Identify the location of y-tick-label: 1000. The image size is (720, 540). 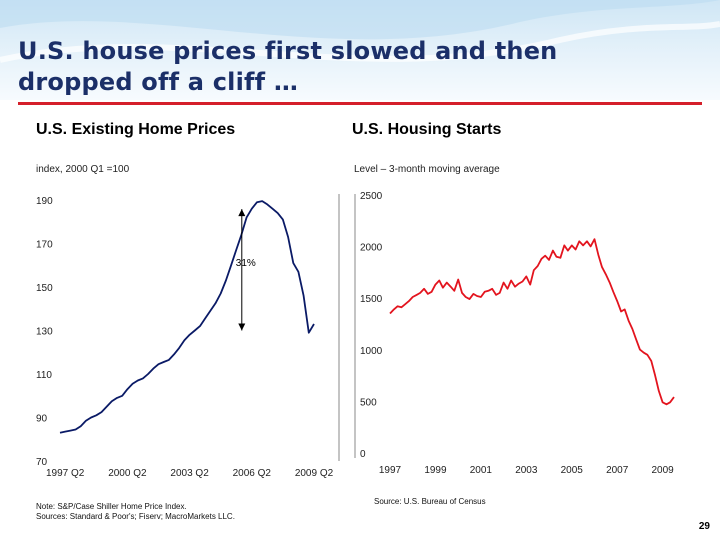
(371, 351).